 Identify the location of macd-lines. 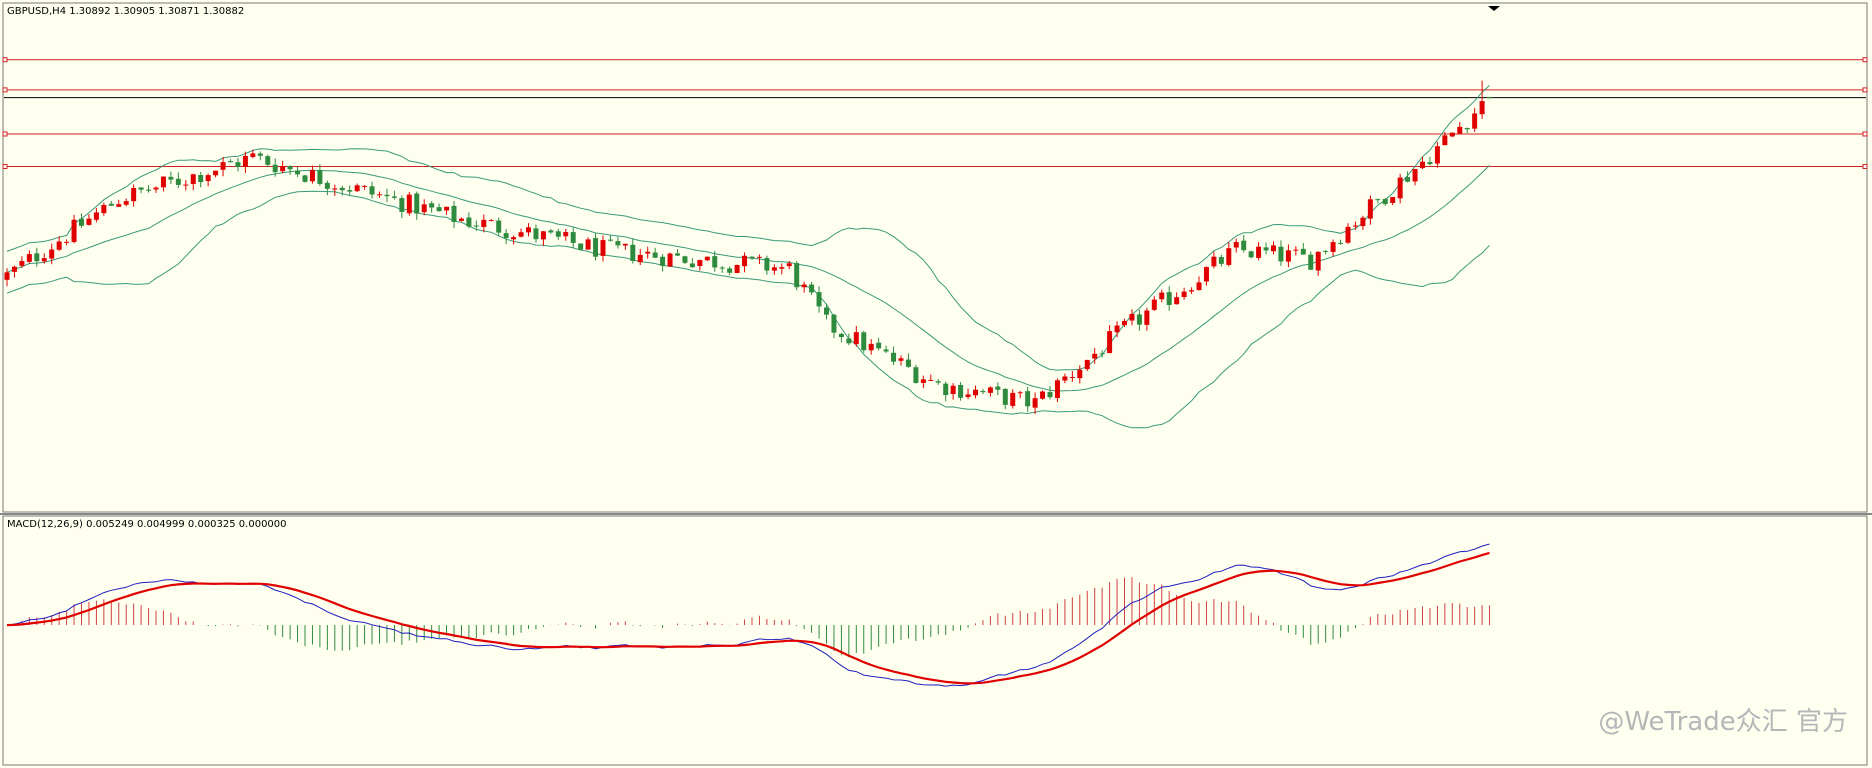
(748, 615).